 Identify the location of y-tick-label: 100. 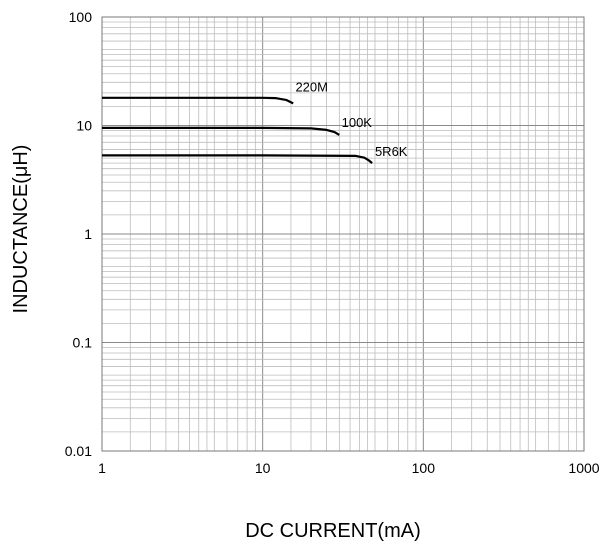
(81, 17).